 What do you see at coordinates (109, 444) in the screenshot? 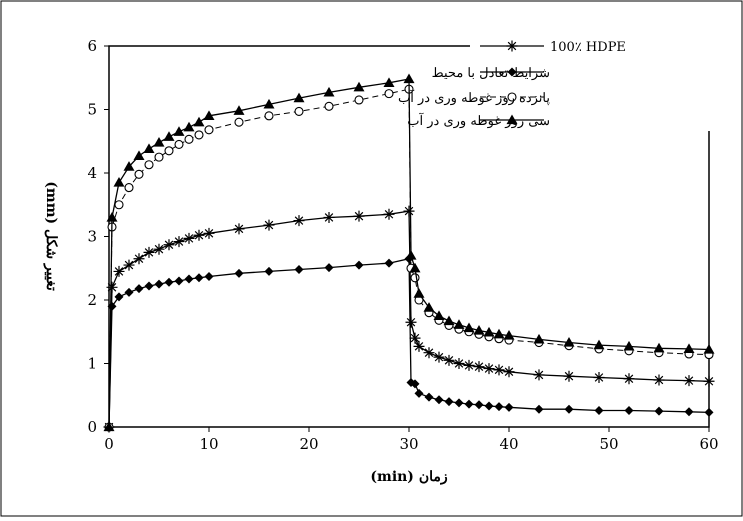
I see `x-tick-label: 0` at bounding box center [109, 444].